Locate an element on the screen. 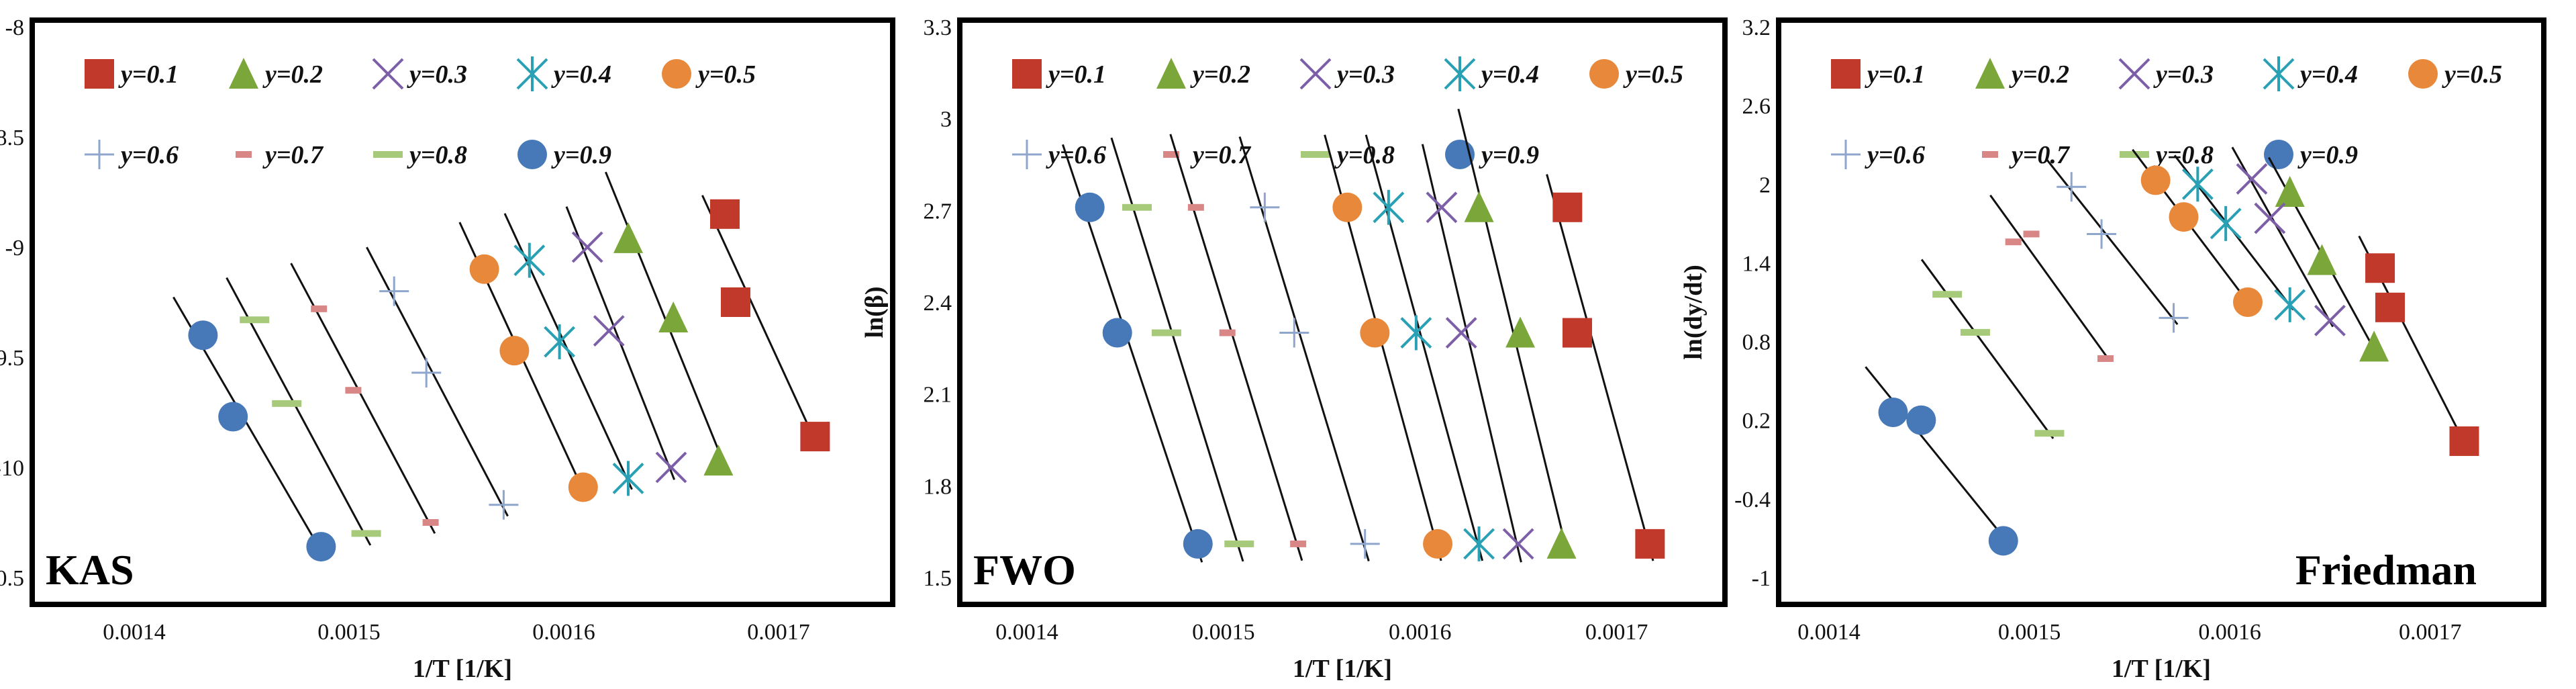  y-tick-label: -0.4 is located at coordinates (1752, 500).